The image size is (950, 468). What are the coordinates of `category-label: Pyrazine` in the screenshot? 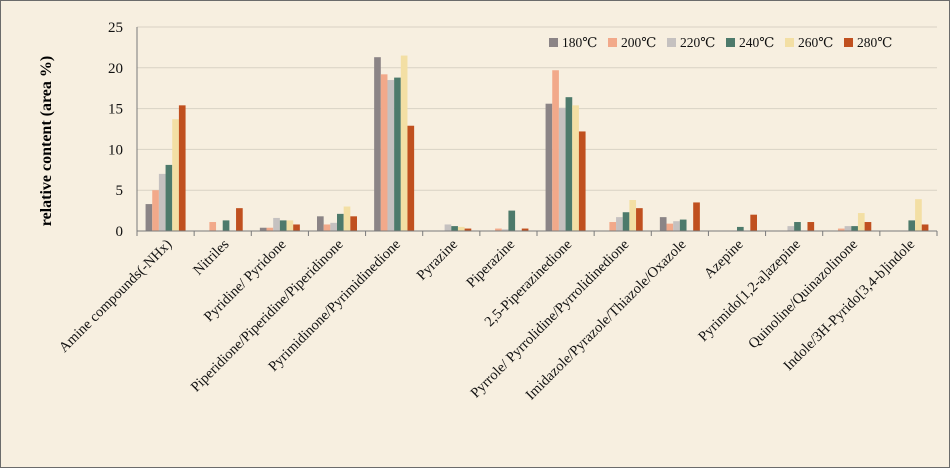 It's located at (437, 260).